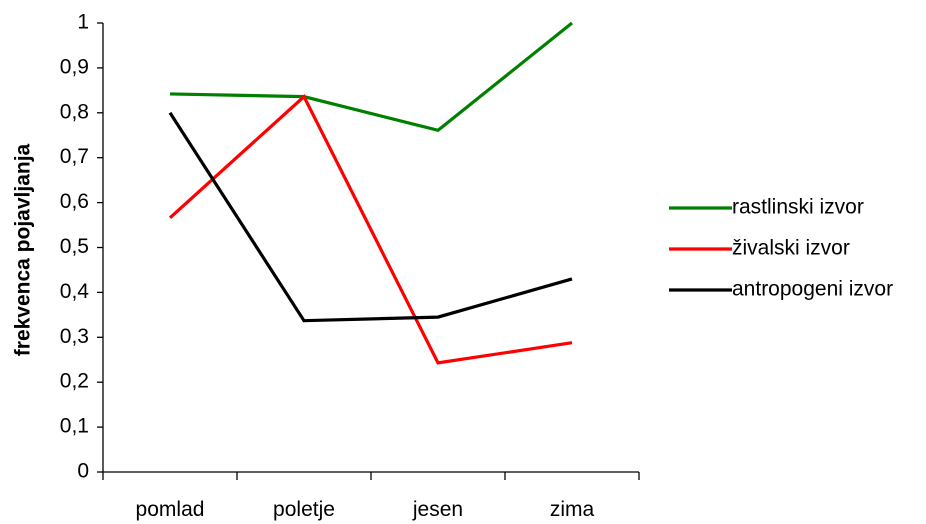 The image size is (926, 524). Describe the element at coordinates (304, 509) in the screenshot. I see `x-tick-label: poletje` at that location.